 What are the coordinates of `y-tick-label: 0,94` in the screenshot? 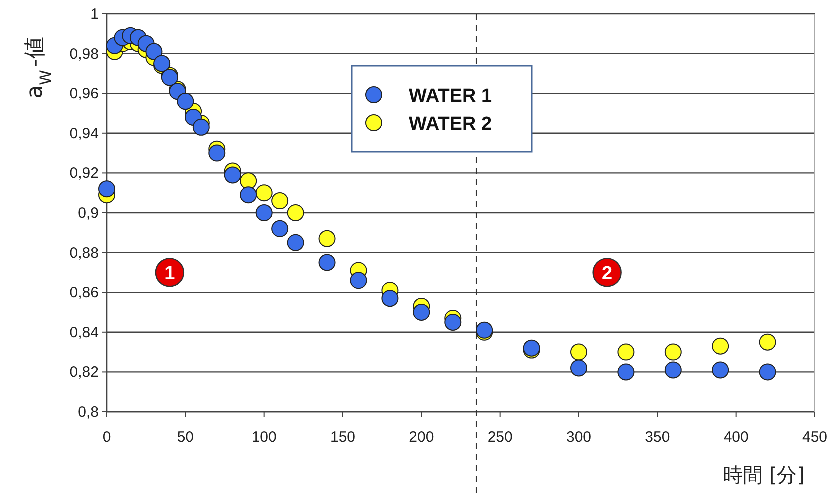 It's located at (84, 133).